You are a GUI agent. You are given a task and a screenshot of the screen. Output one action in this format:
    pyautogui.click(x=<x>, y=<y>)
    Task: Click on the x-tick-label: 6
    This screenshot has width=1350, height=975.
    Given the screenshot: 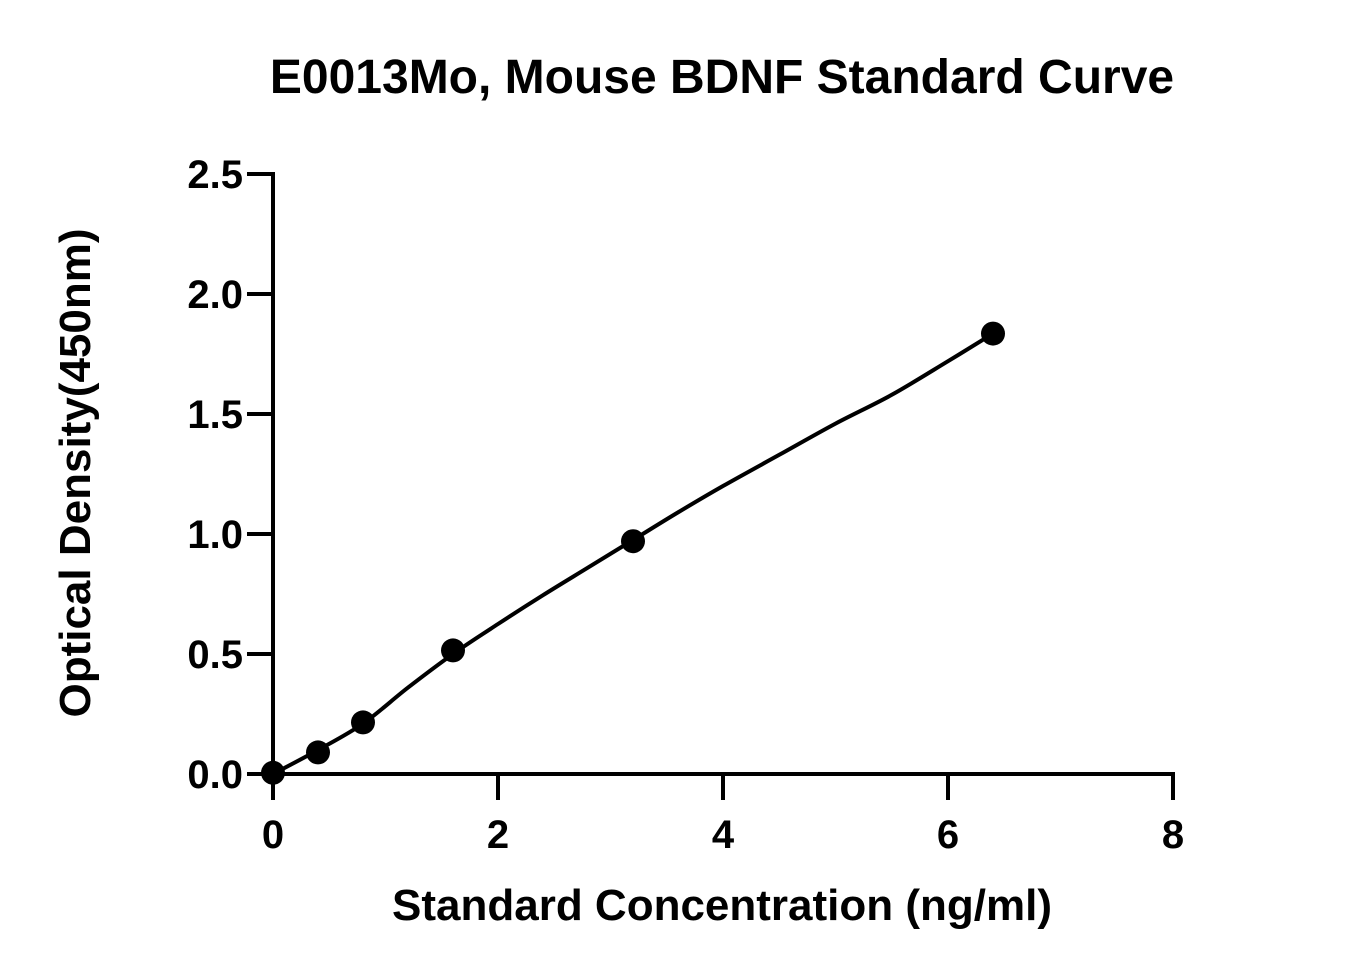 What is the action you would take?
    pyautogui.click(x=948, y=835)
    